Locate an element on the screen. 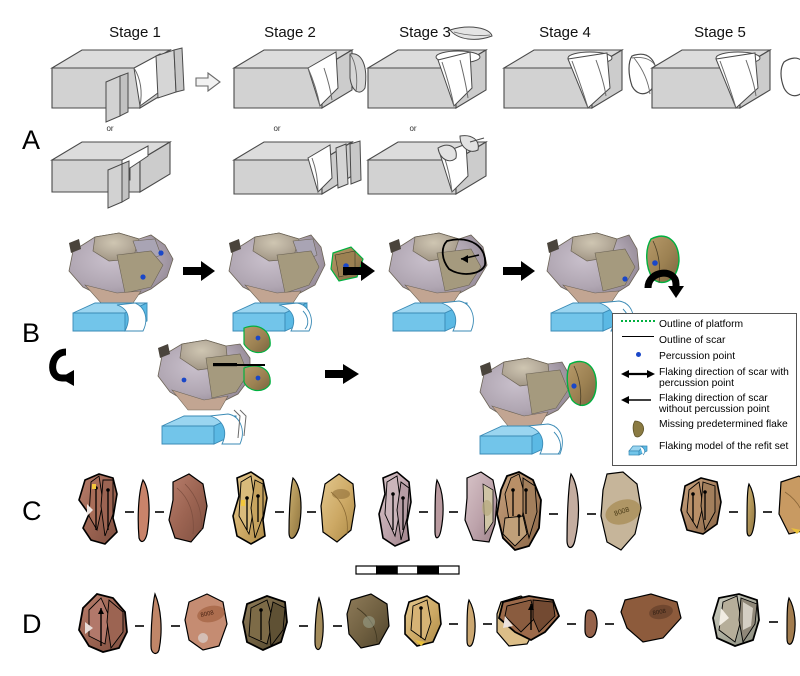 Image resolution: width=800 pixels, height=676 pixels. stage4-block-primary is located at coordinates (579, 79).